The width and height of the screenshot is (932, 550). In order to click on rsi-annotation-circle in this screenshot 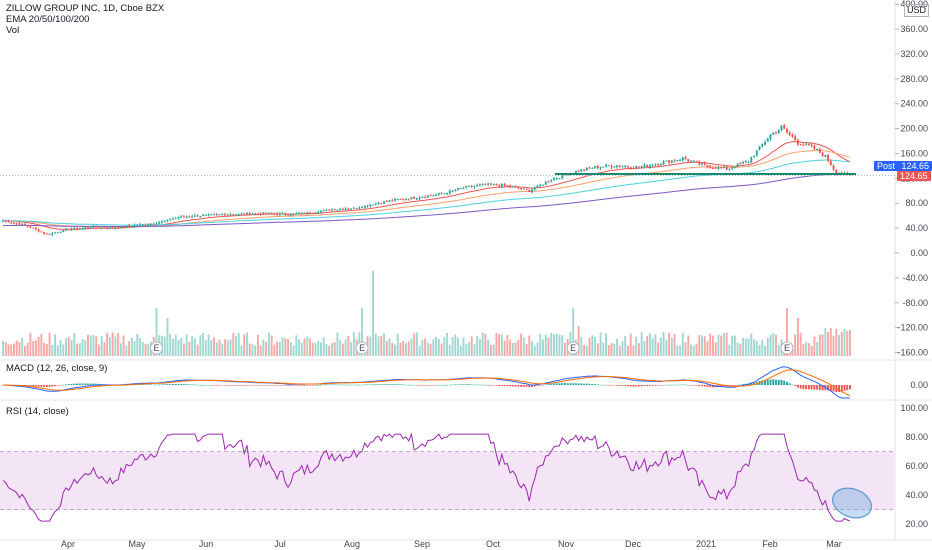, I will do `click(852, 503)`.